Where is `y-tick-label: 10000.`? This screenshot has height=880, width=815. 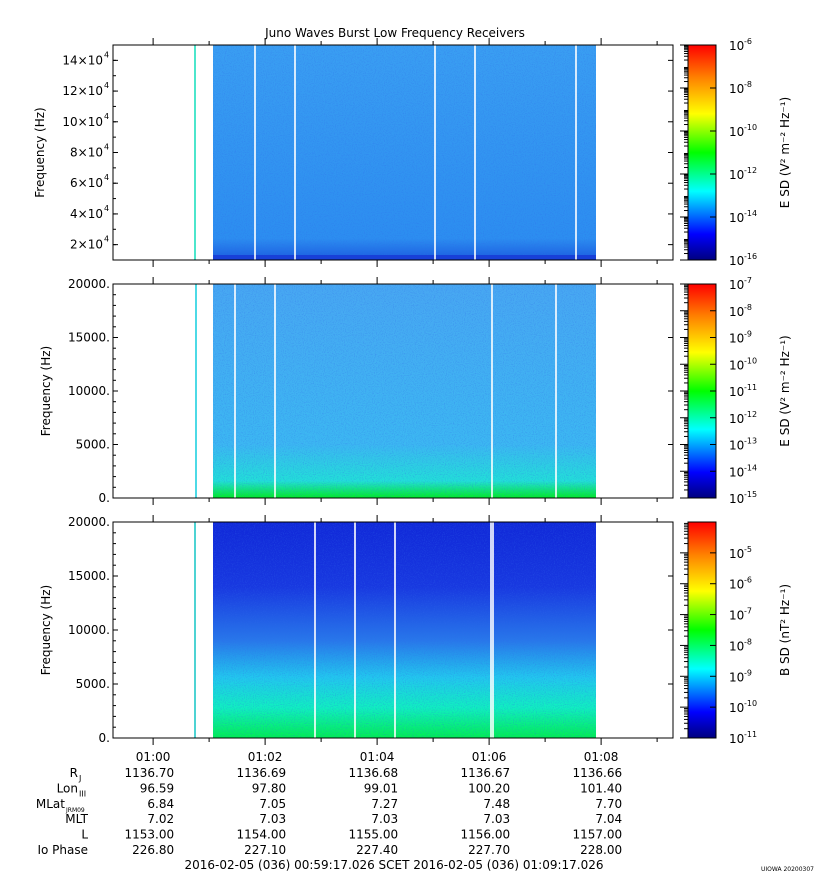
y-tick-label: 10000. is located at coordinates (89, 630).